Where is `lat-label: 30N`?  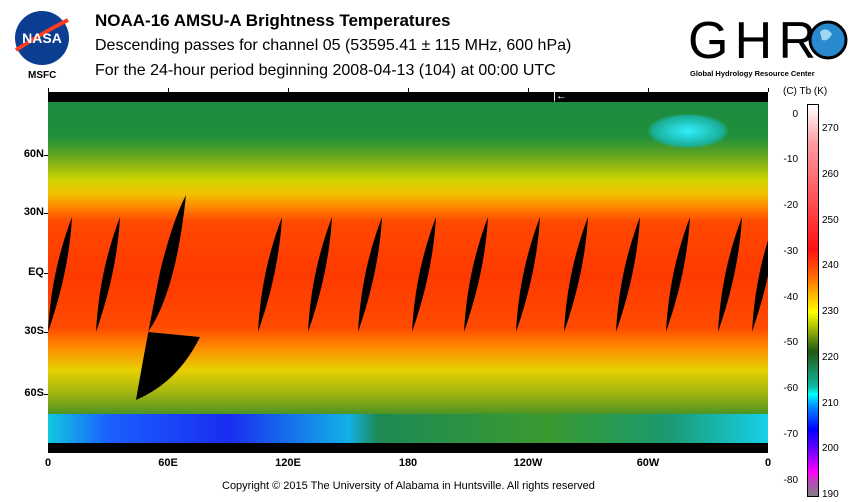 lat-label: 30N is located at coordinates (33, 212).